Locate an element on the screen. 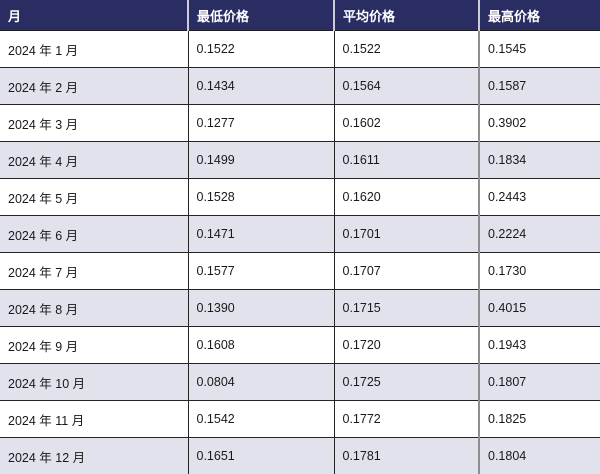 This screenshot has width=600, height=474. table-row: 2024 年 5 月 0.1528 0.1620 0.2443 is located at coordinates (300, 197).